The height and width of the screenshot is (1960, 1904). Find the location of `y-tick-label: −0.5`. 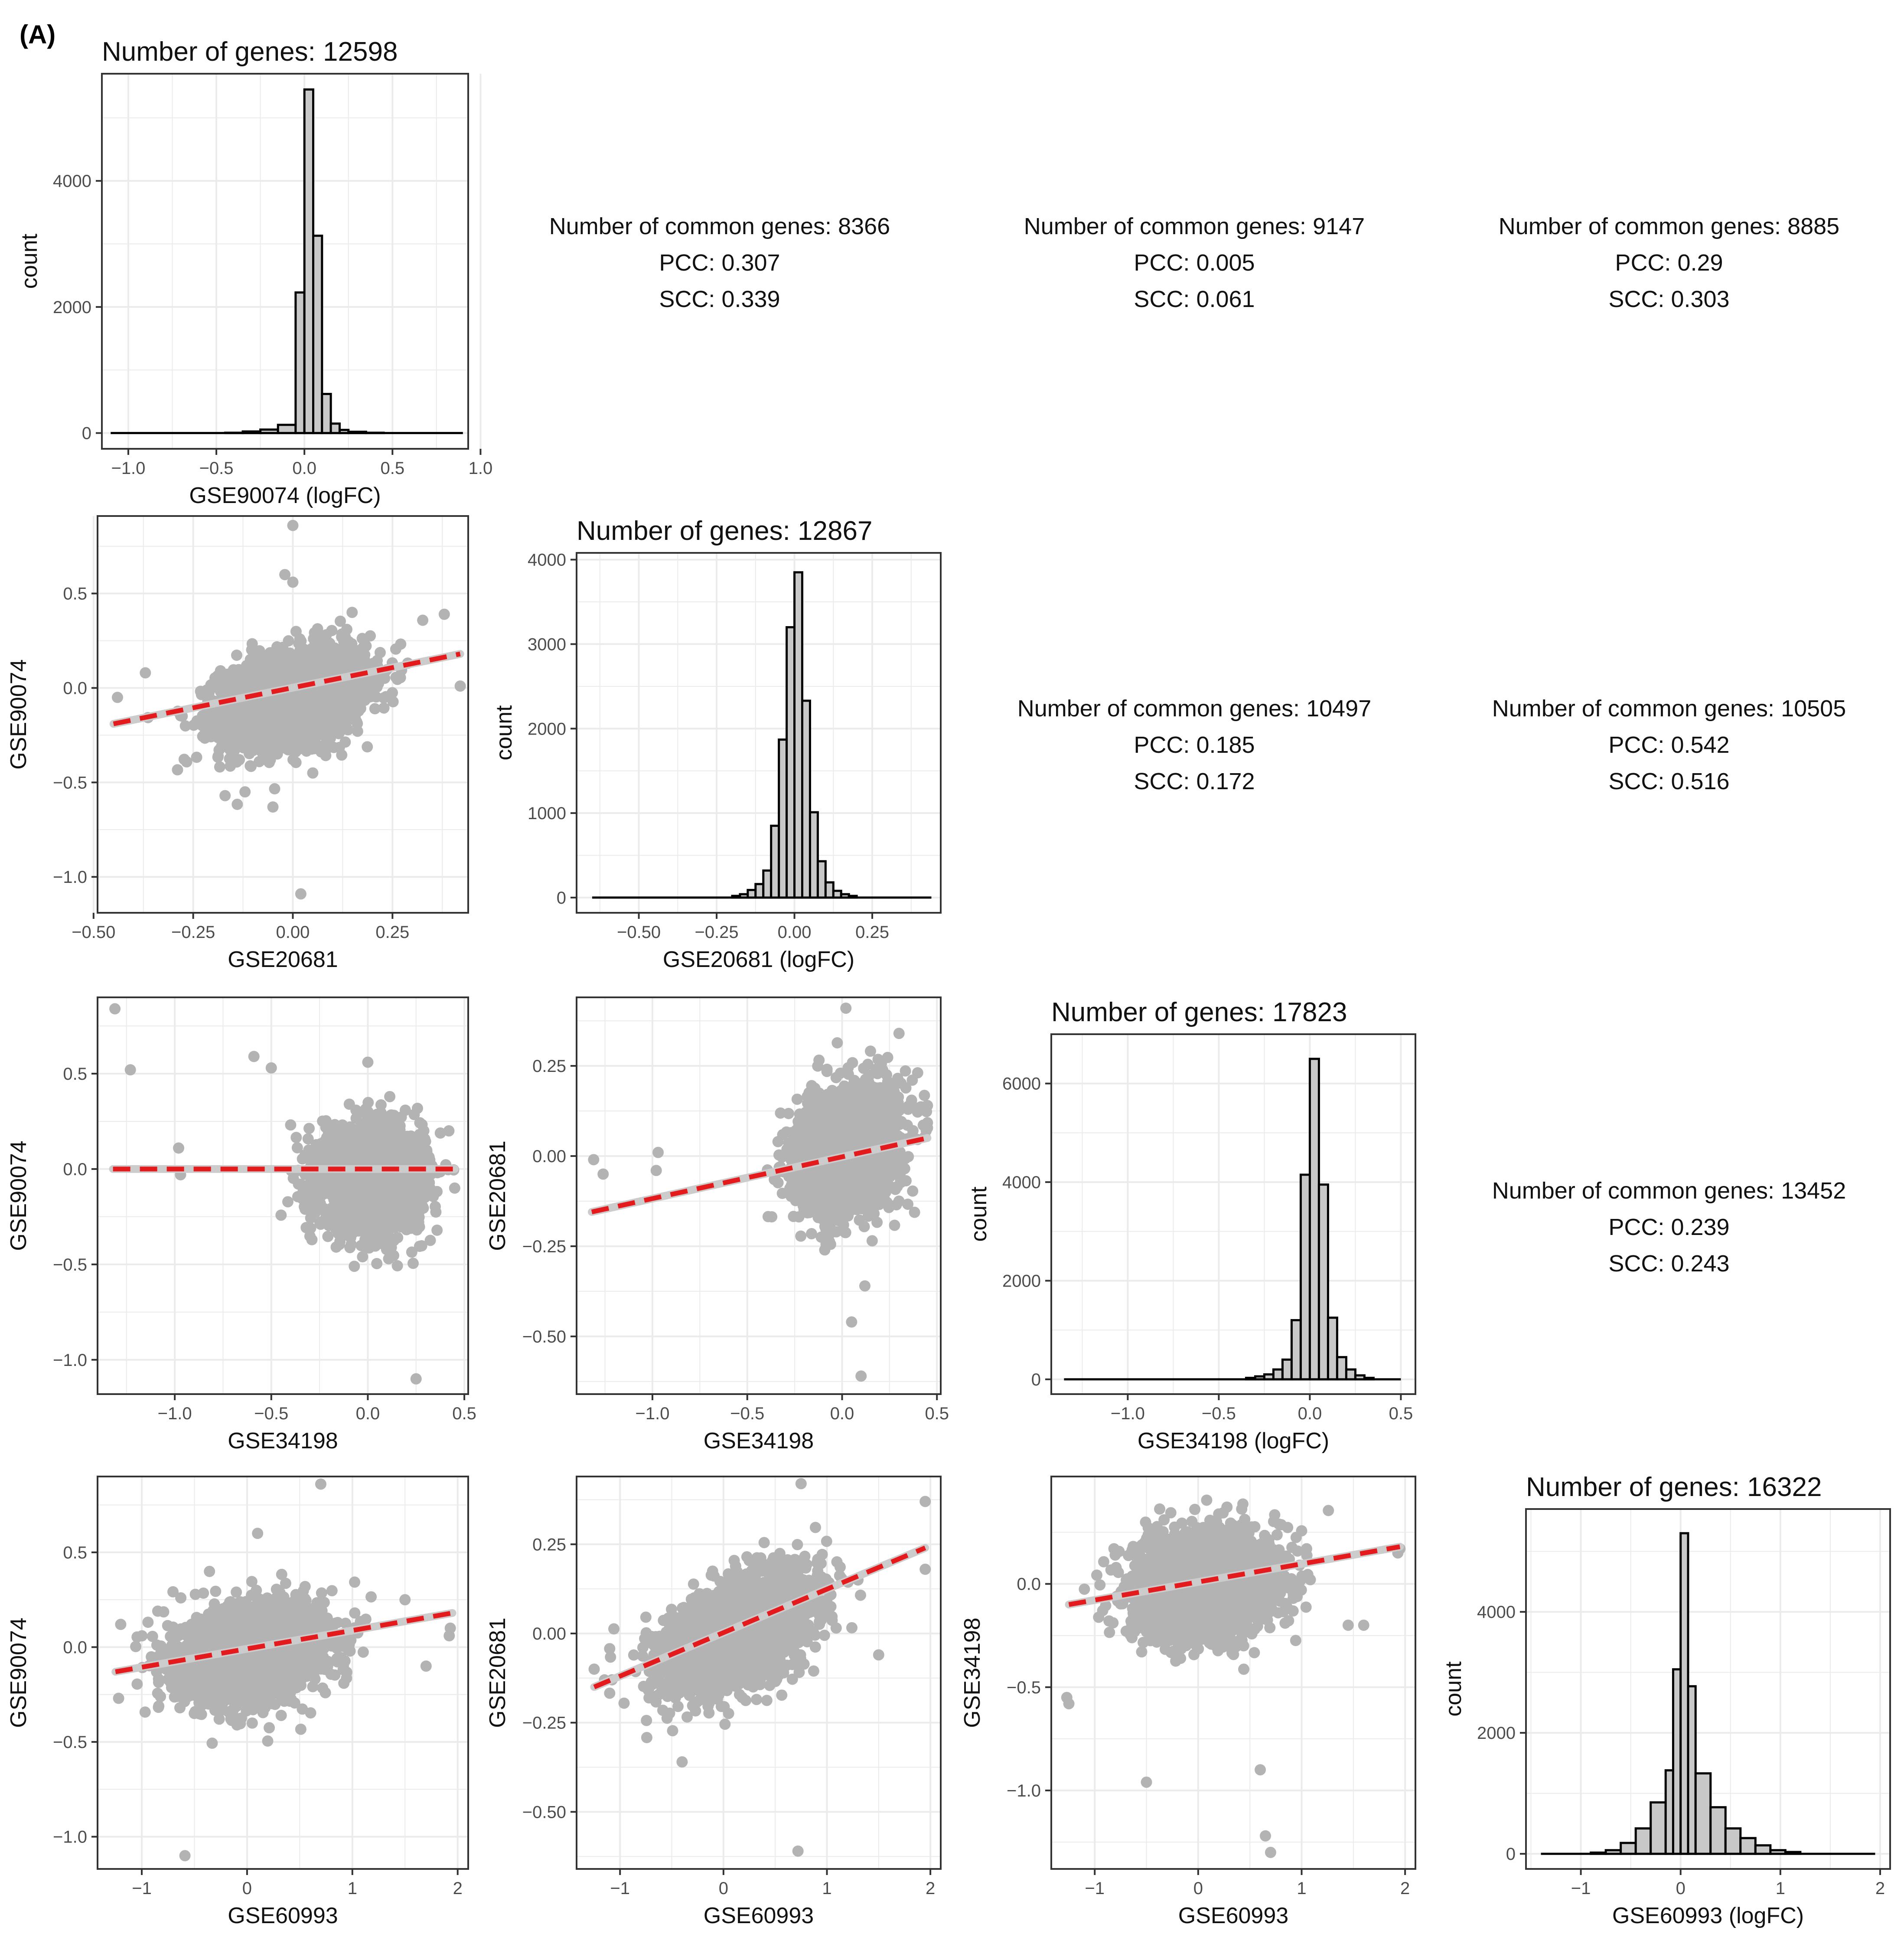

y-tick-label: −0.5 is located at coordinates (70, 782).